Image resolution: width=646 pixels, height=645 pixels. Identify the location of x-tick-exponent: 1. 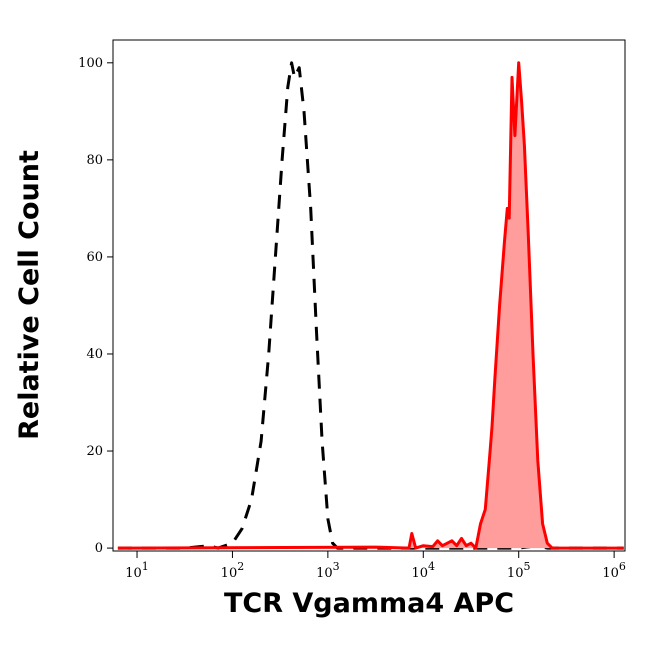
(145, 566).